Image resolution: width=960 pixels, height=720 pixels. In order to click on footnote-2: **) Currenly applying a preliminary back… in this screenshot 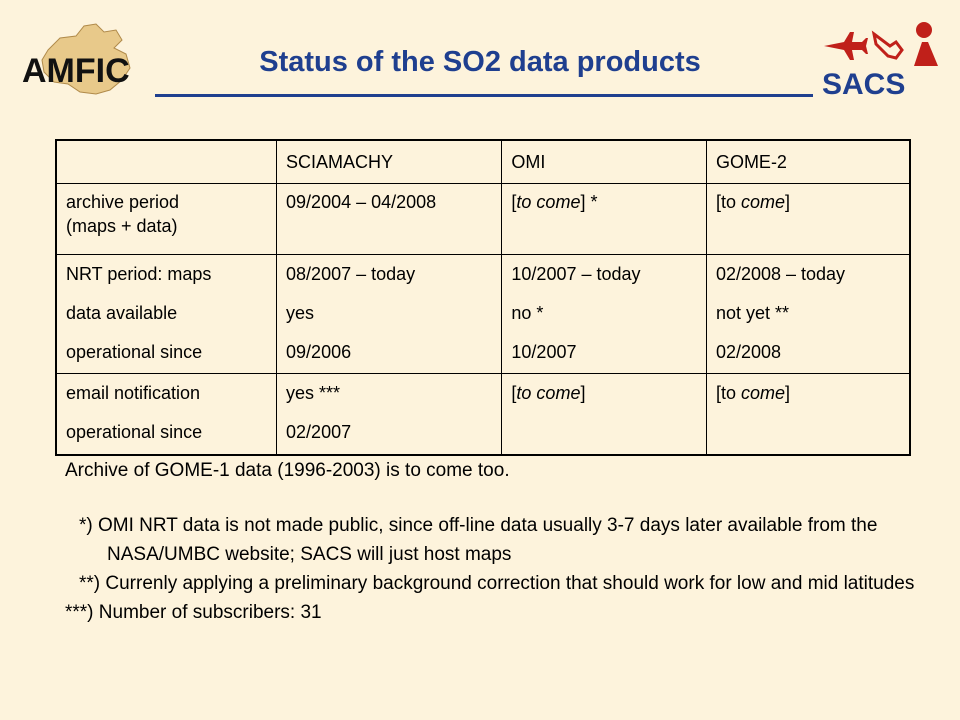, I will do `click(497, 583)`.